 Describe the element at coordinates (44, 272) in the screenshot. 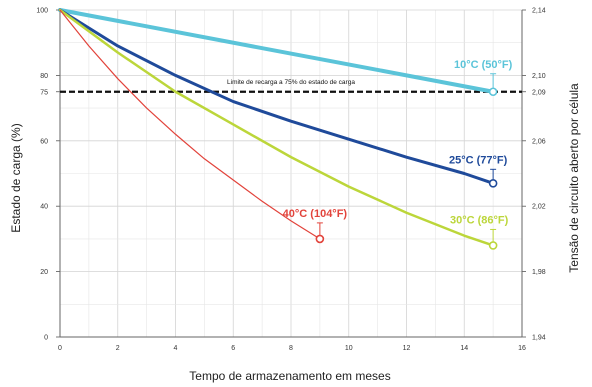

I see `y-tick-label: 20` at that location.